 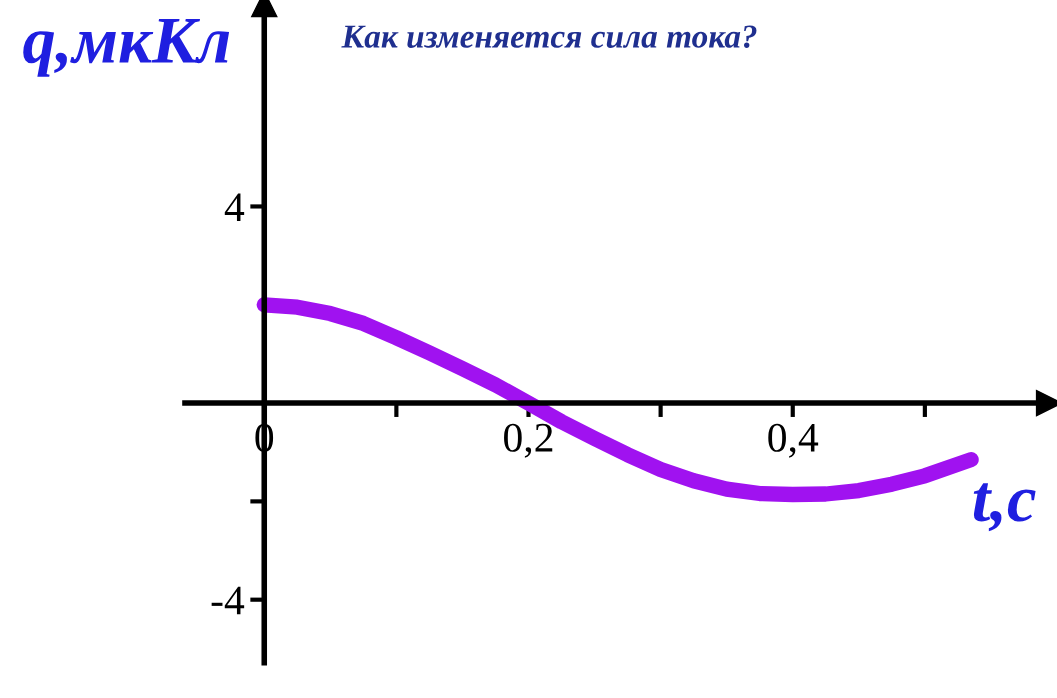 I want to click on text: Как изменяется сила тока?, so click(x=549, y=36).